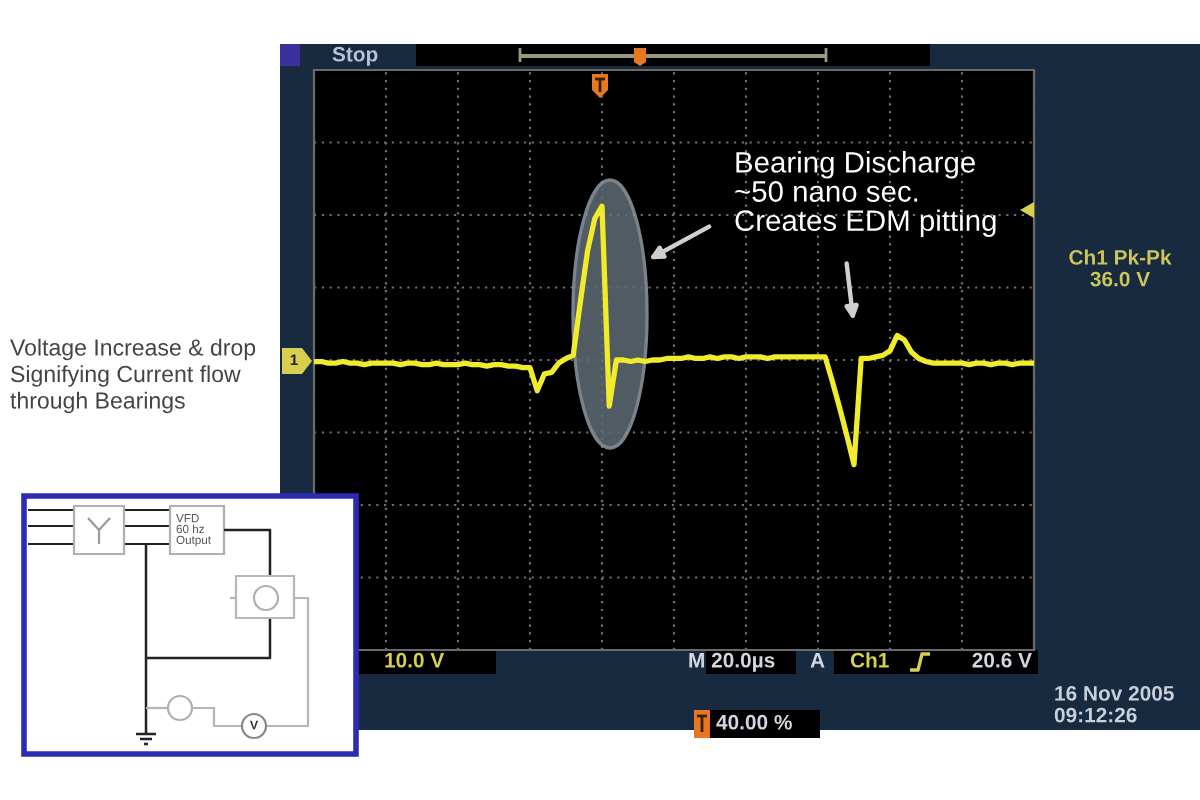 Image resolution: width=1200 pixels, height=800 pixels. I want to click on annotation: Bearing Discharge ~50 nano sec. Creates EDM pitting, so click(865, 194).